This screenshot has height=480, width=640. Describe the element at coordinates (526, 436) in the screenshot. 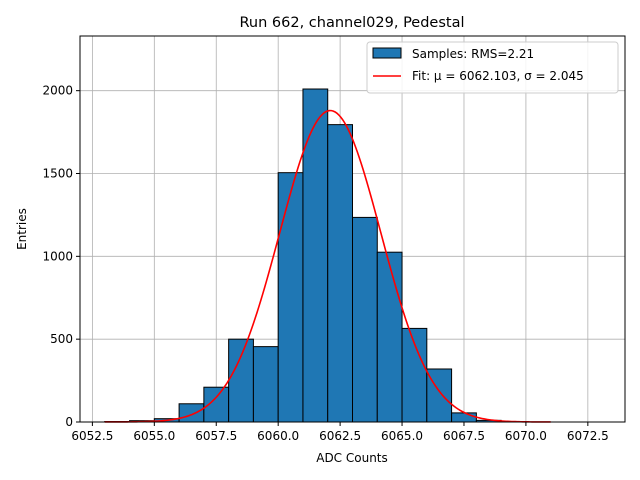

I see `x-tick-label: 6070.0` at that location.